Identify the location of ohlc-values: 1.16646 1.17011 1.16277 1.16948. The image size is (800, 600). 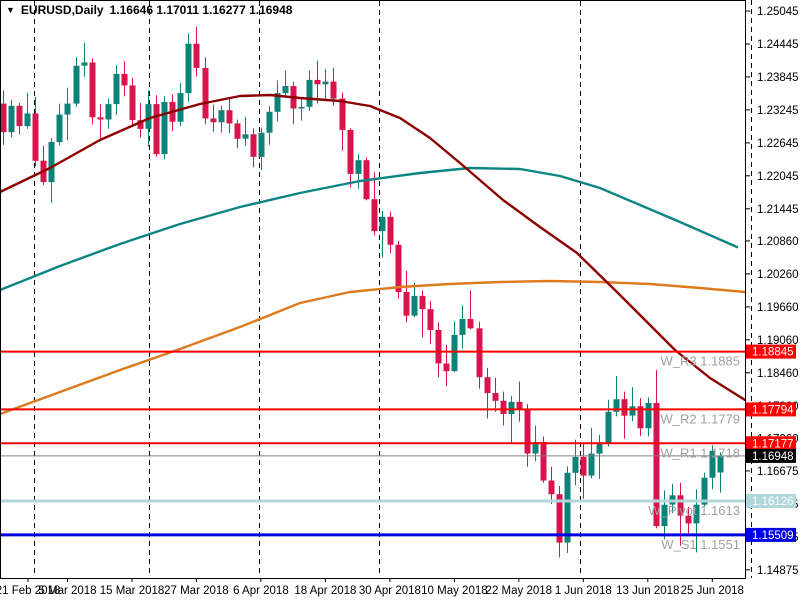
(201, 10).